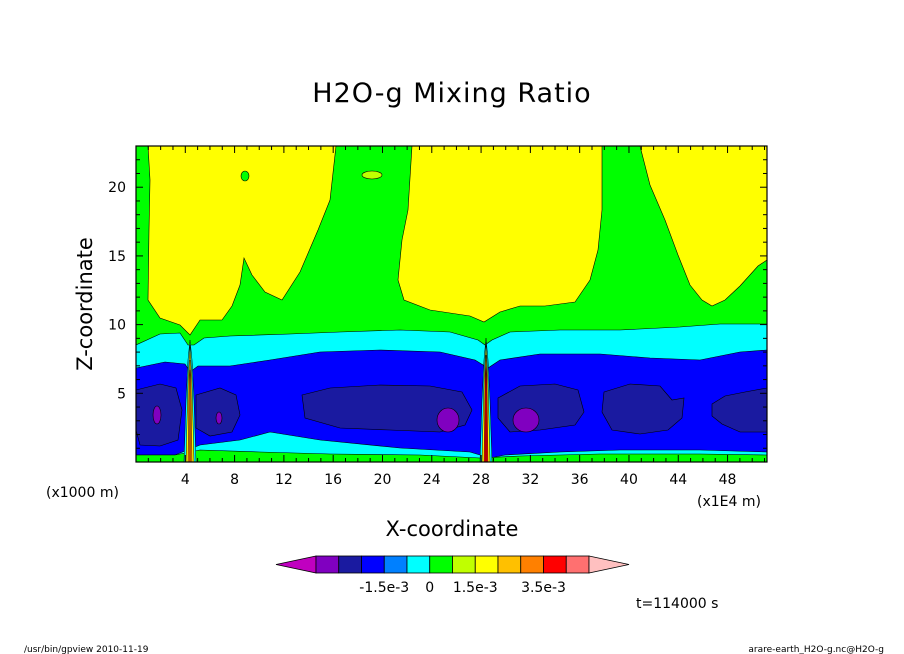  I want to click on time-label: t=114000 s, so click(677, 604).